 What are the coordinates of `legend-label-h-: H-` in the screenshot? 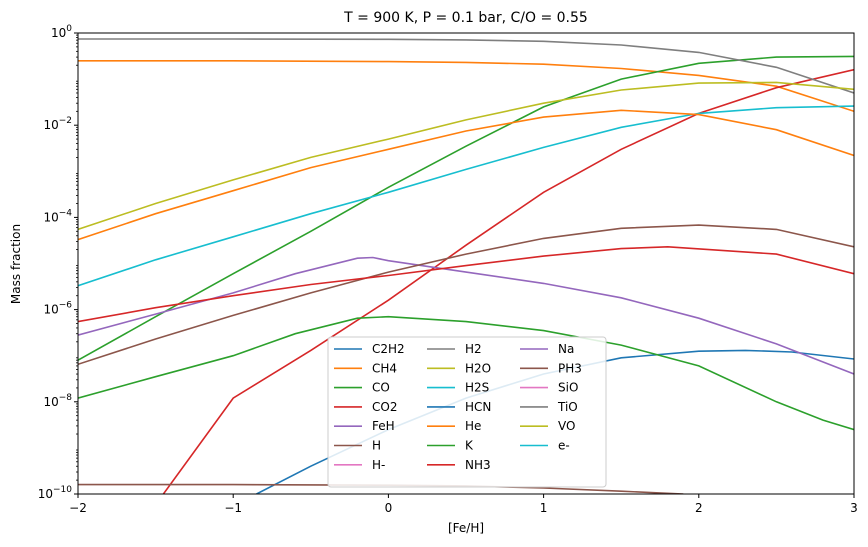 It's located at (378, 465).